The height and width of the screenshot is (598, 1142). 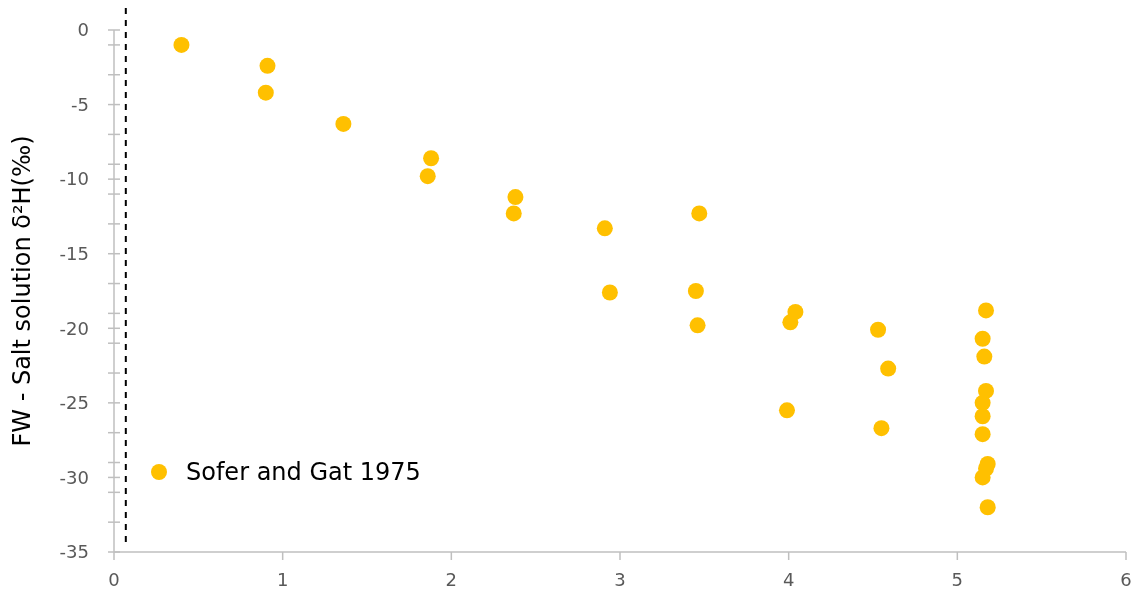 I want to click on x-tick-label: 0, so click(x=114, y=579).